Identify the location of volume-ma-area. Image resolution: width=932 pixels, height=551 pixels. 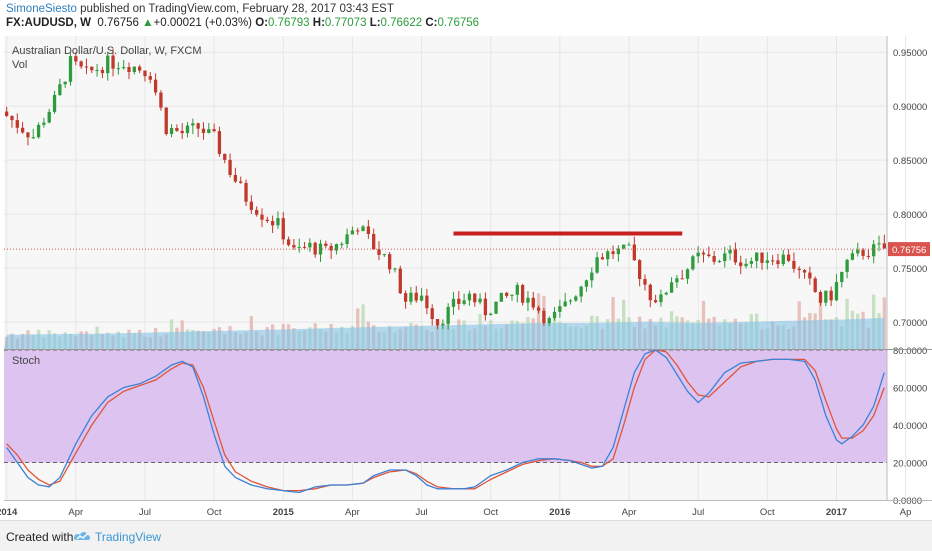
(444, 333).